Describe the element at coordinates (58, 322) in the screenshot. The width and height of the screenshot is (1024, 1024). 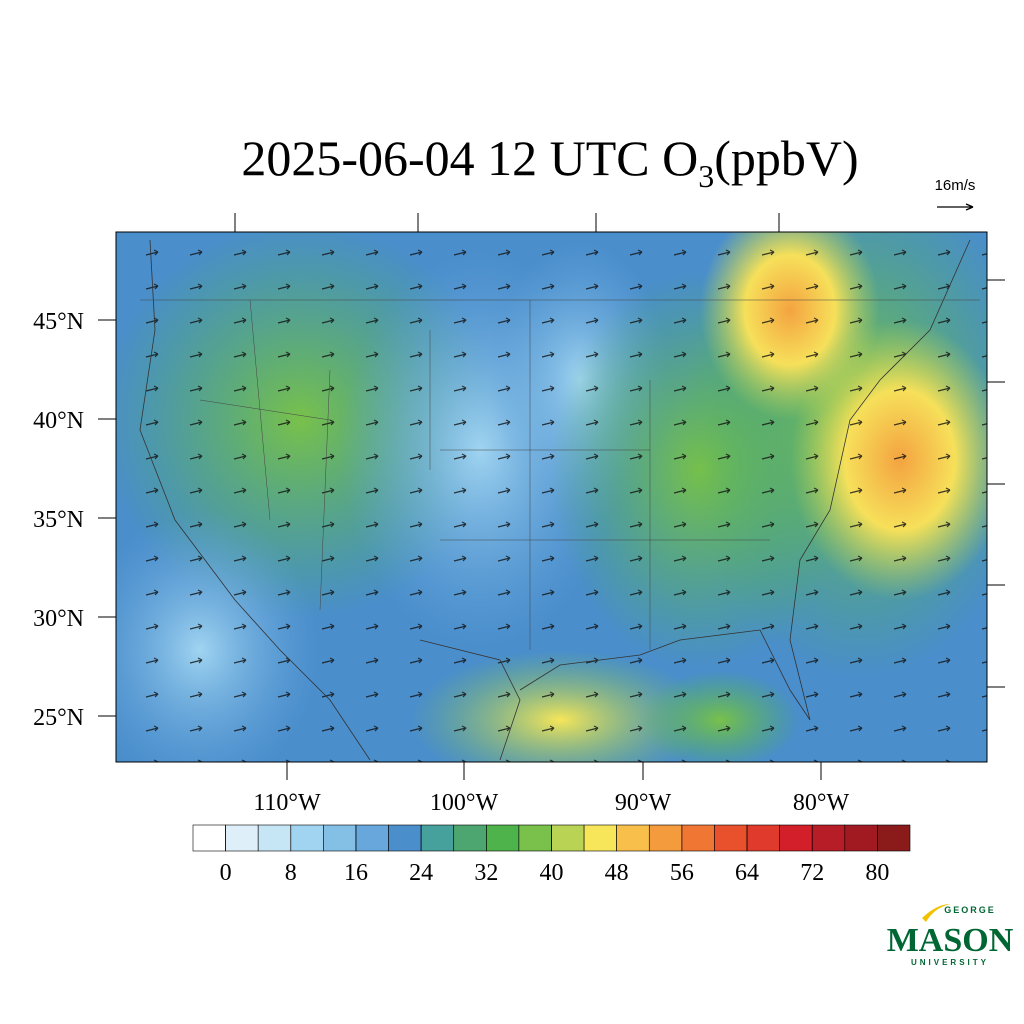
I see `lat-label: 45°N` at that location.